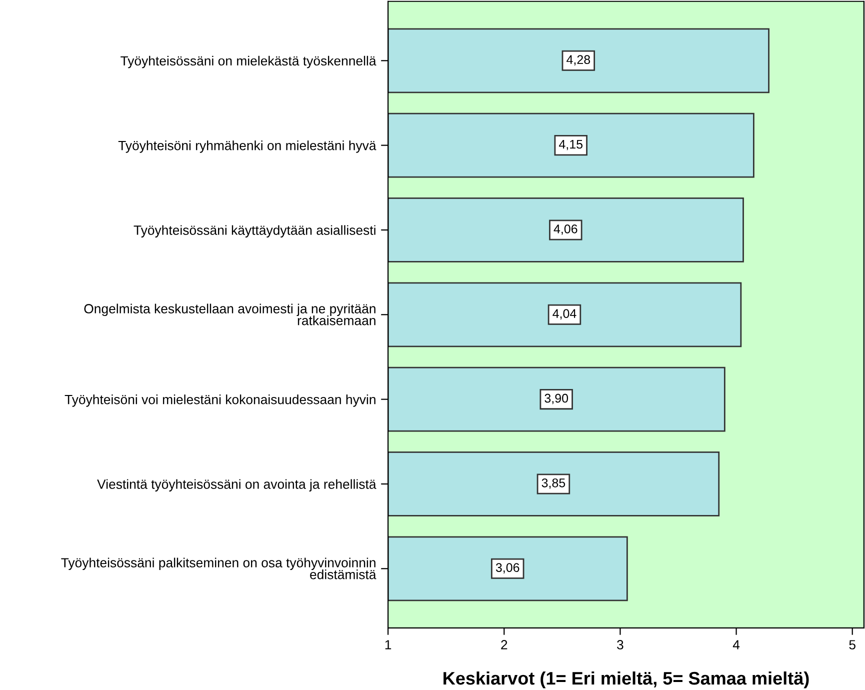 The height and width of the screenshot is (690, 865). What do you see at coordinates (620, 645) in the screenshot?
I see `x-tick-label: 3` at bounding box center [620, 645].